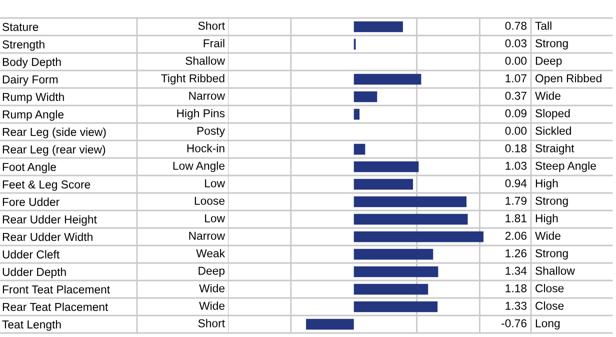 The width and height of the screenshot is (616, 337). I want to click on y-tick-label: Rear Udder Height, so click(49, 220).